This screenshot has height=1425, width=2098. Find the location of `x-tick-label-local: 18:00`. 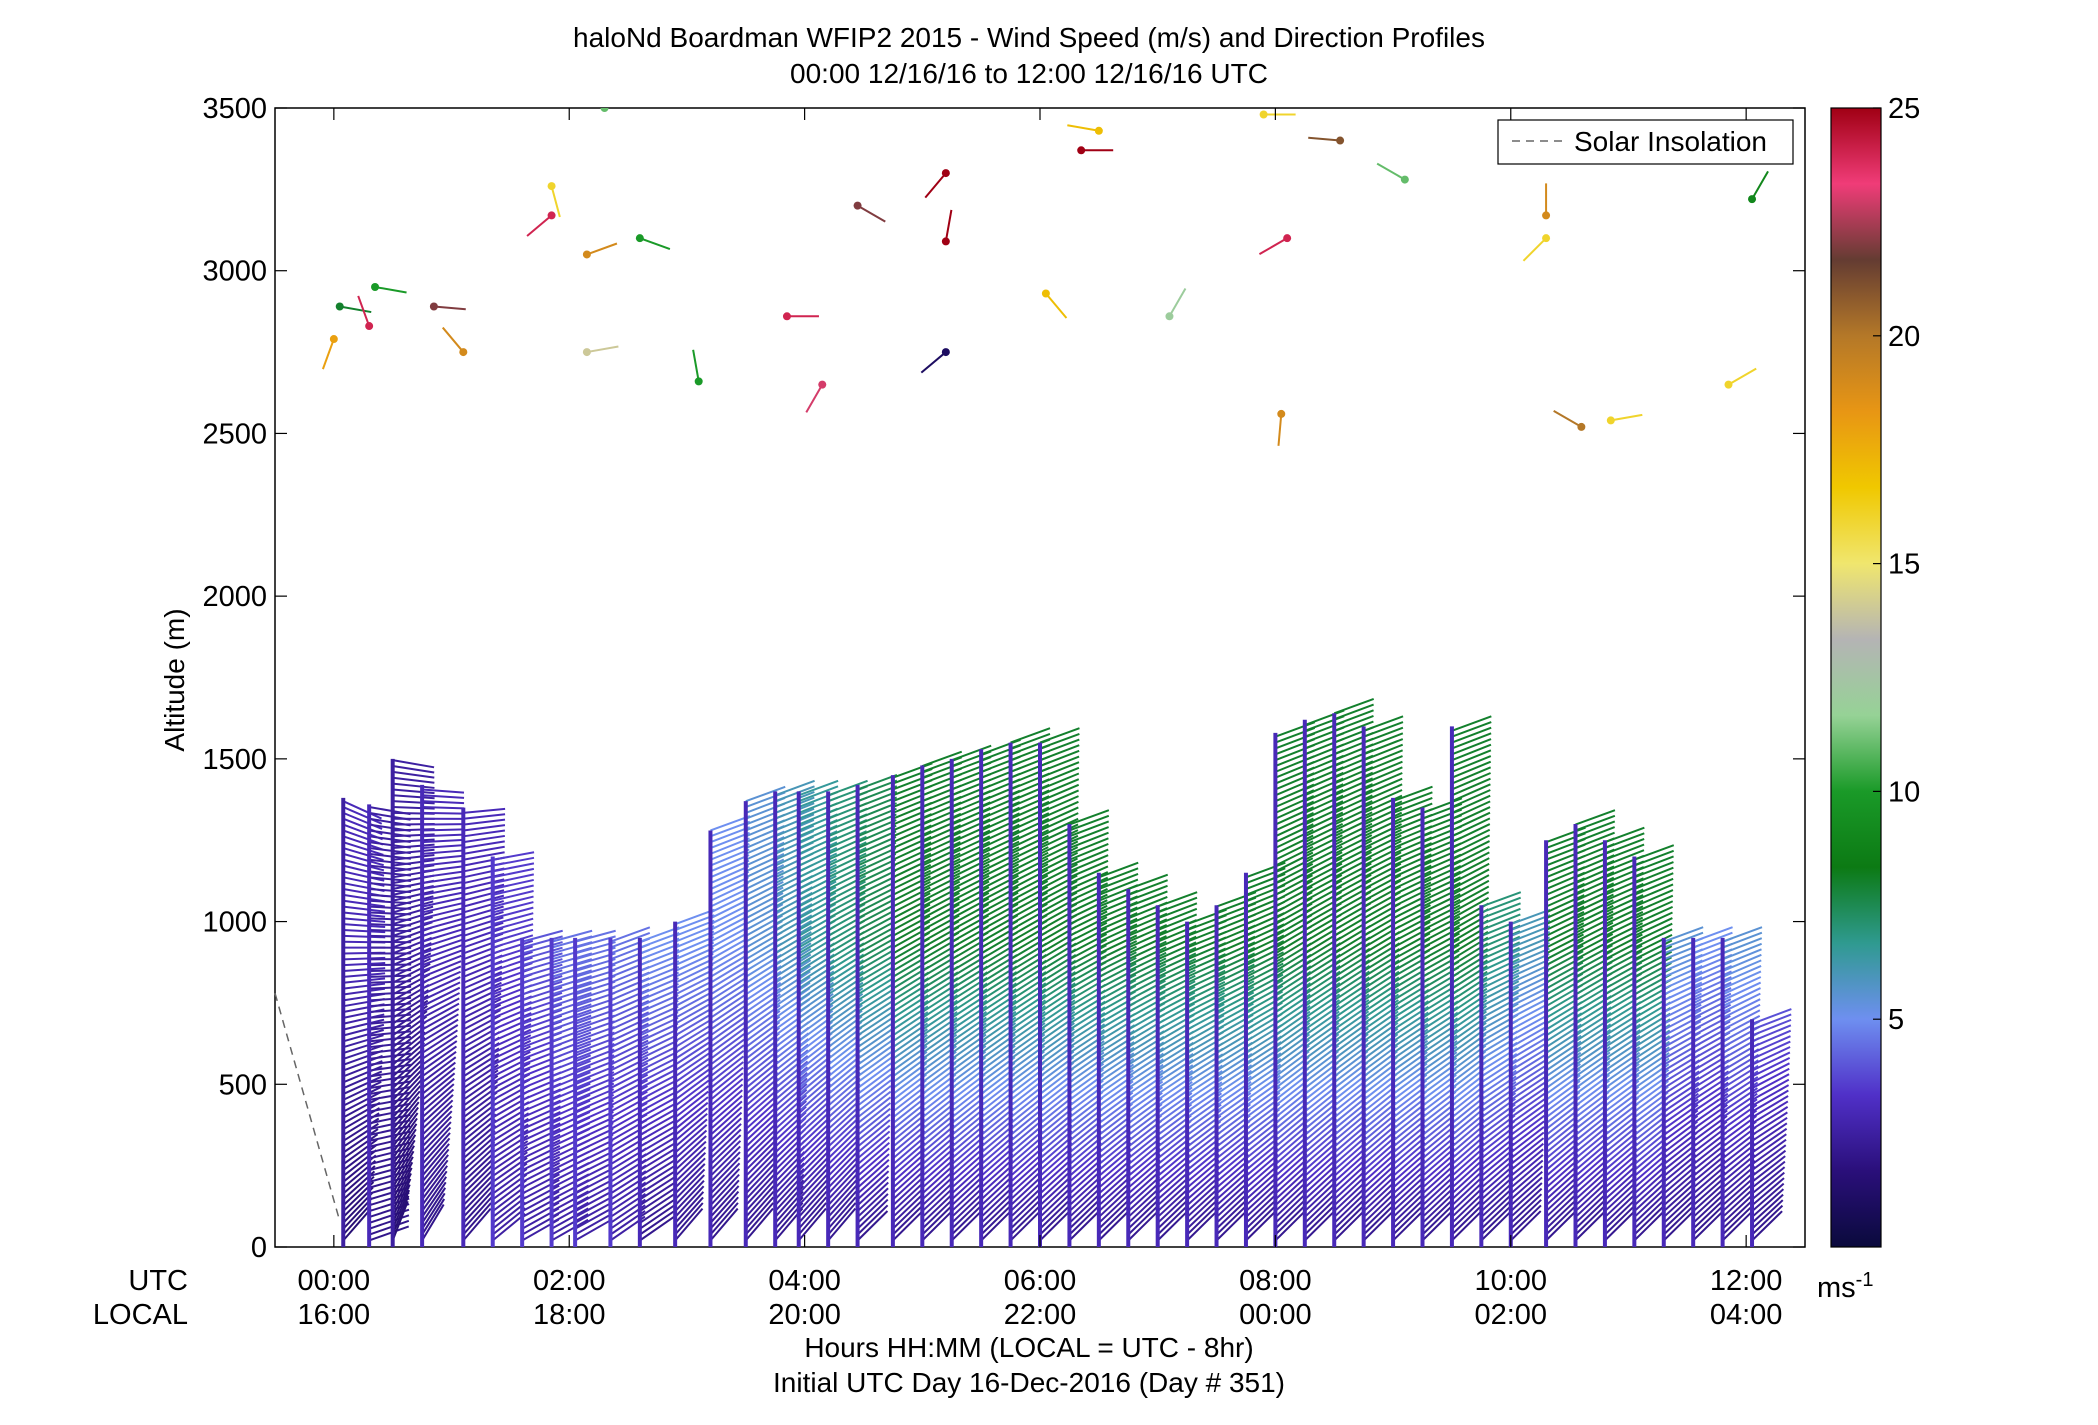

x-tick-label-local: 18:00 is located at coordinates (569, 1315).